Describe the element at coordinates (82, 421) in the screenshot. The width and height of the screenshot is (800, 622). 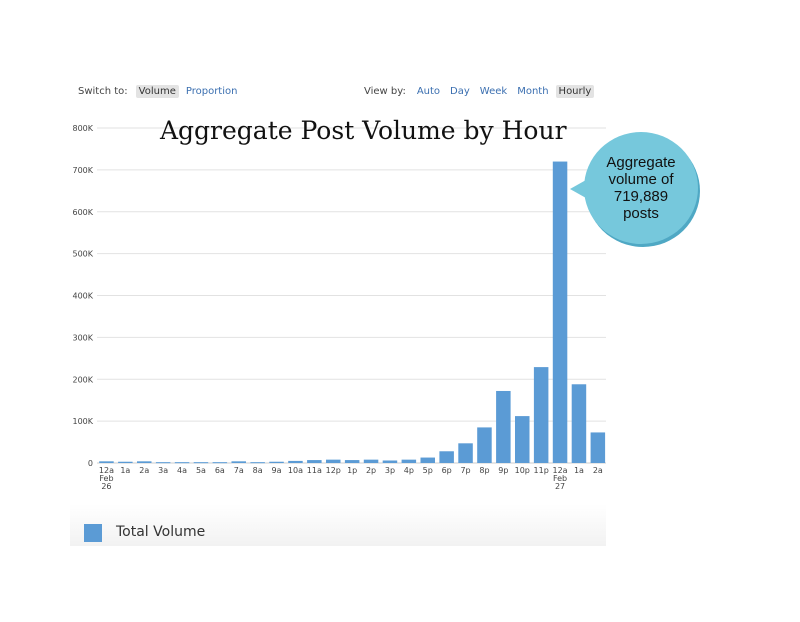
I see `y-tick-label: 100K` at that location.